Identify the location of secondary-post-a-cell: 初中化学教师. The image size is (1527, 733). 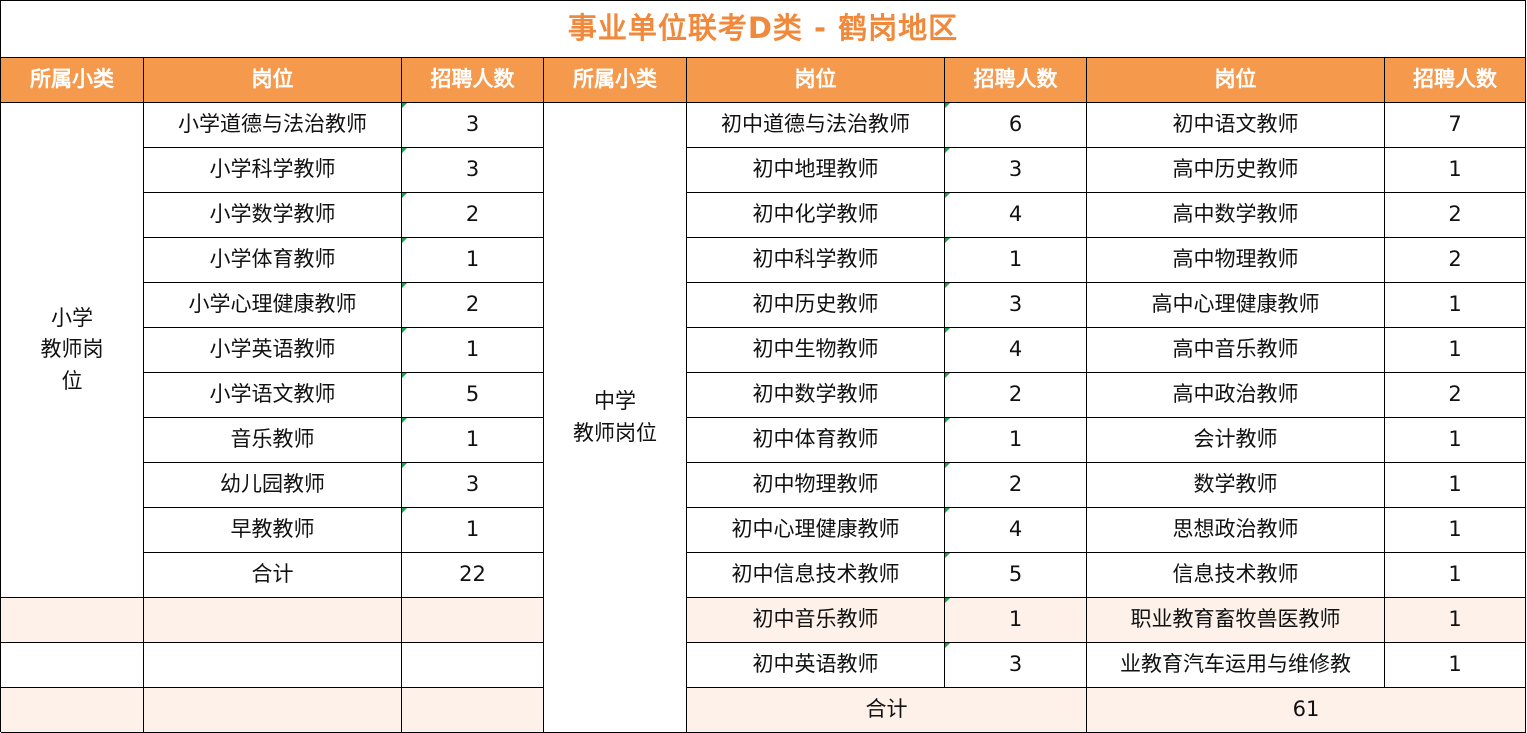
(816, 215).